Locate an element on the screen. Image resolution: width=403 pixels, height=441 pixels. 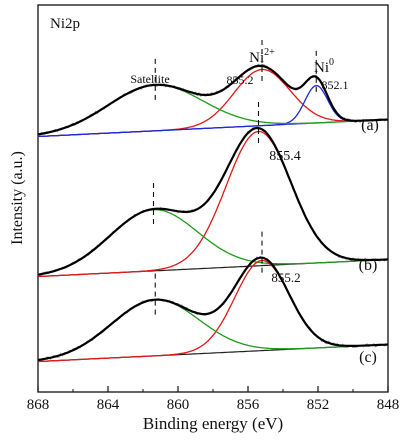
panel-0-raw-data is located at coordinates (213, 99).